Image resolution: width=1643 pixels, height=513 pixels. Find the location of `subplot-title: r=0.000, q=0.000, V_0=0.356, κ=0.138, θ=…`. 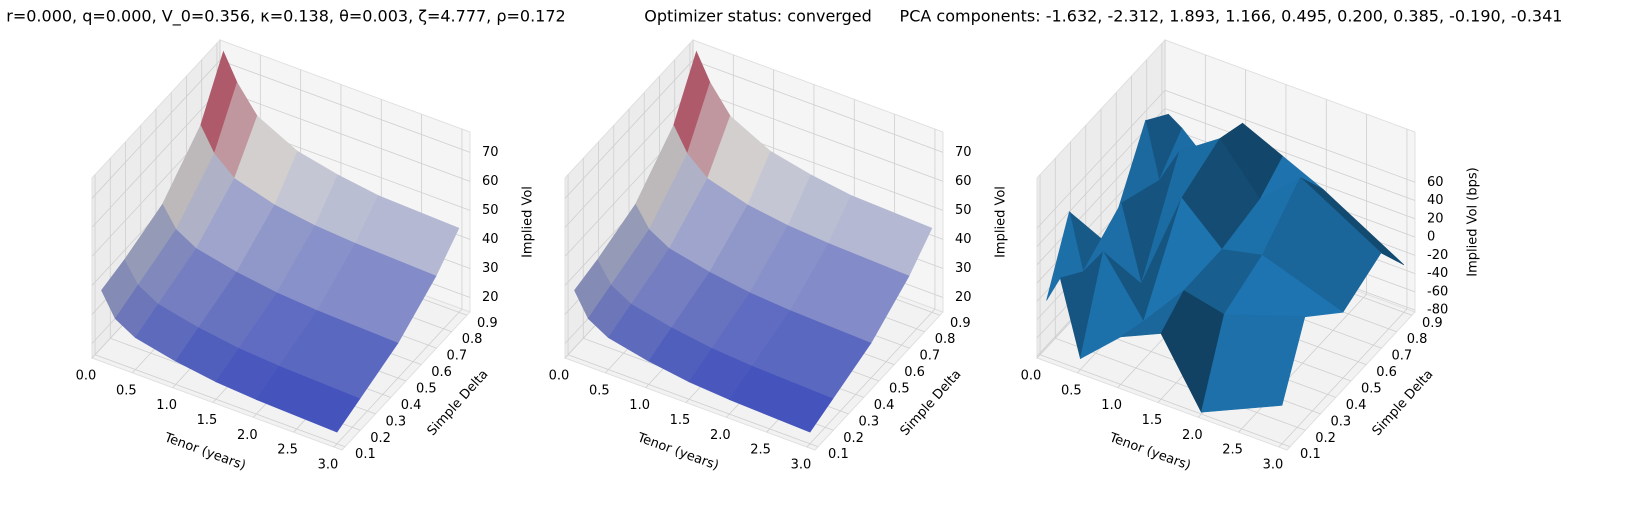

subplot-title: r=0.000, q=0.000, V_0=0.356, κ=0.138, θ=… is located at coordinates (285, 17).